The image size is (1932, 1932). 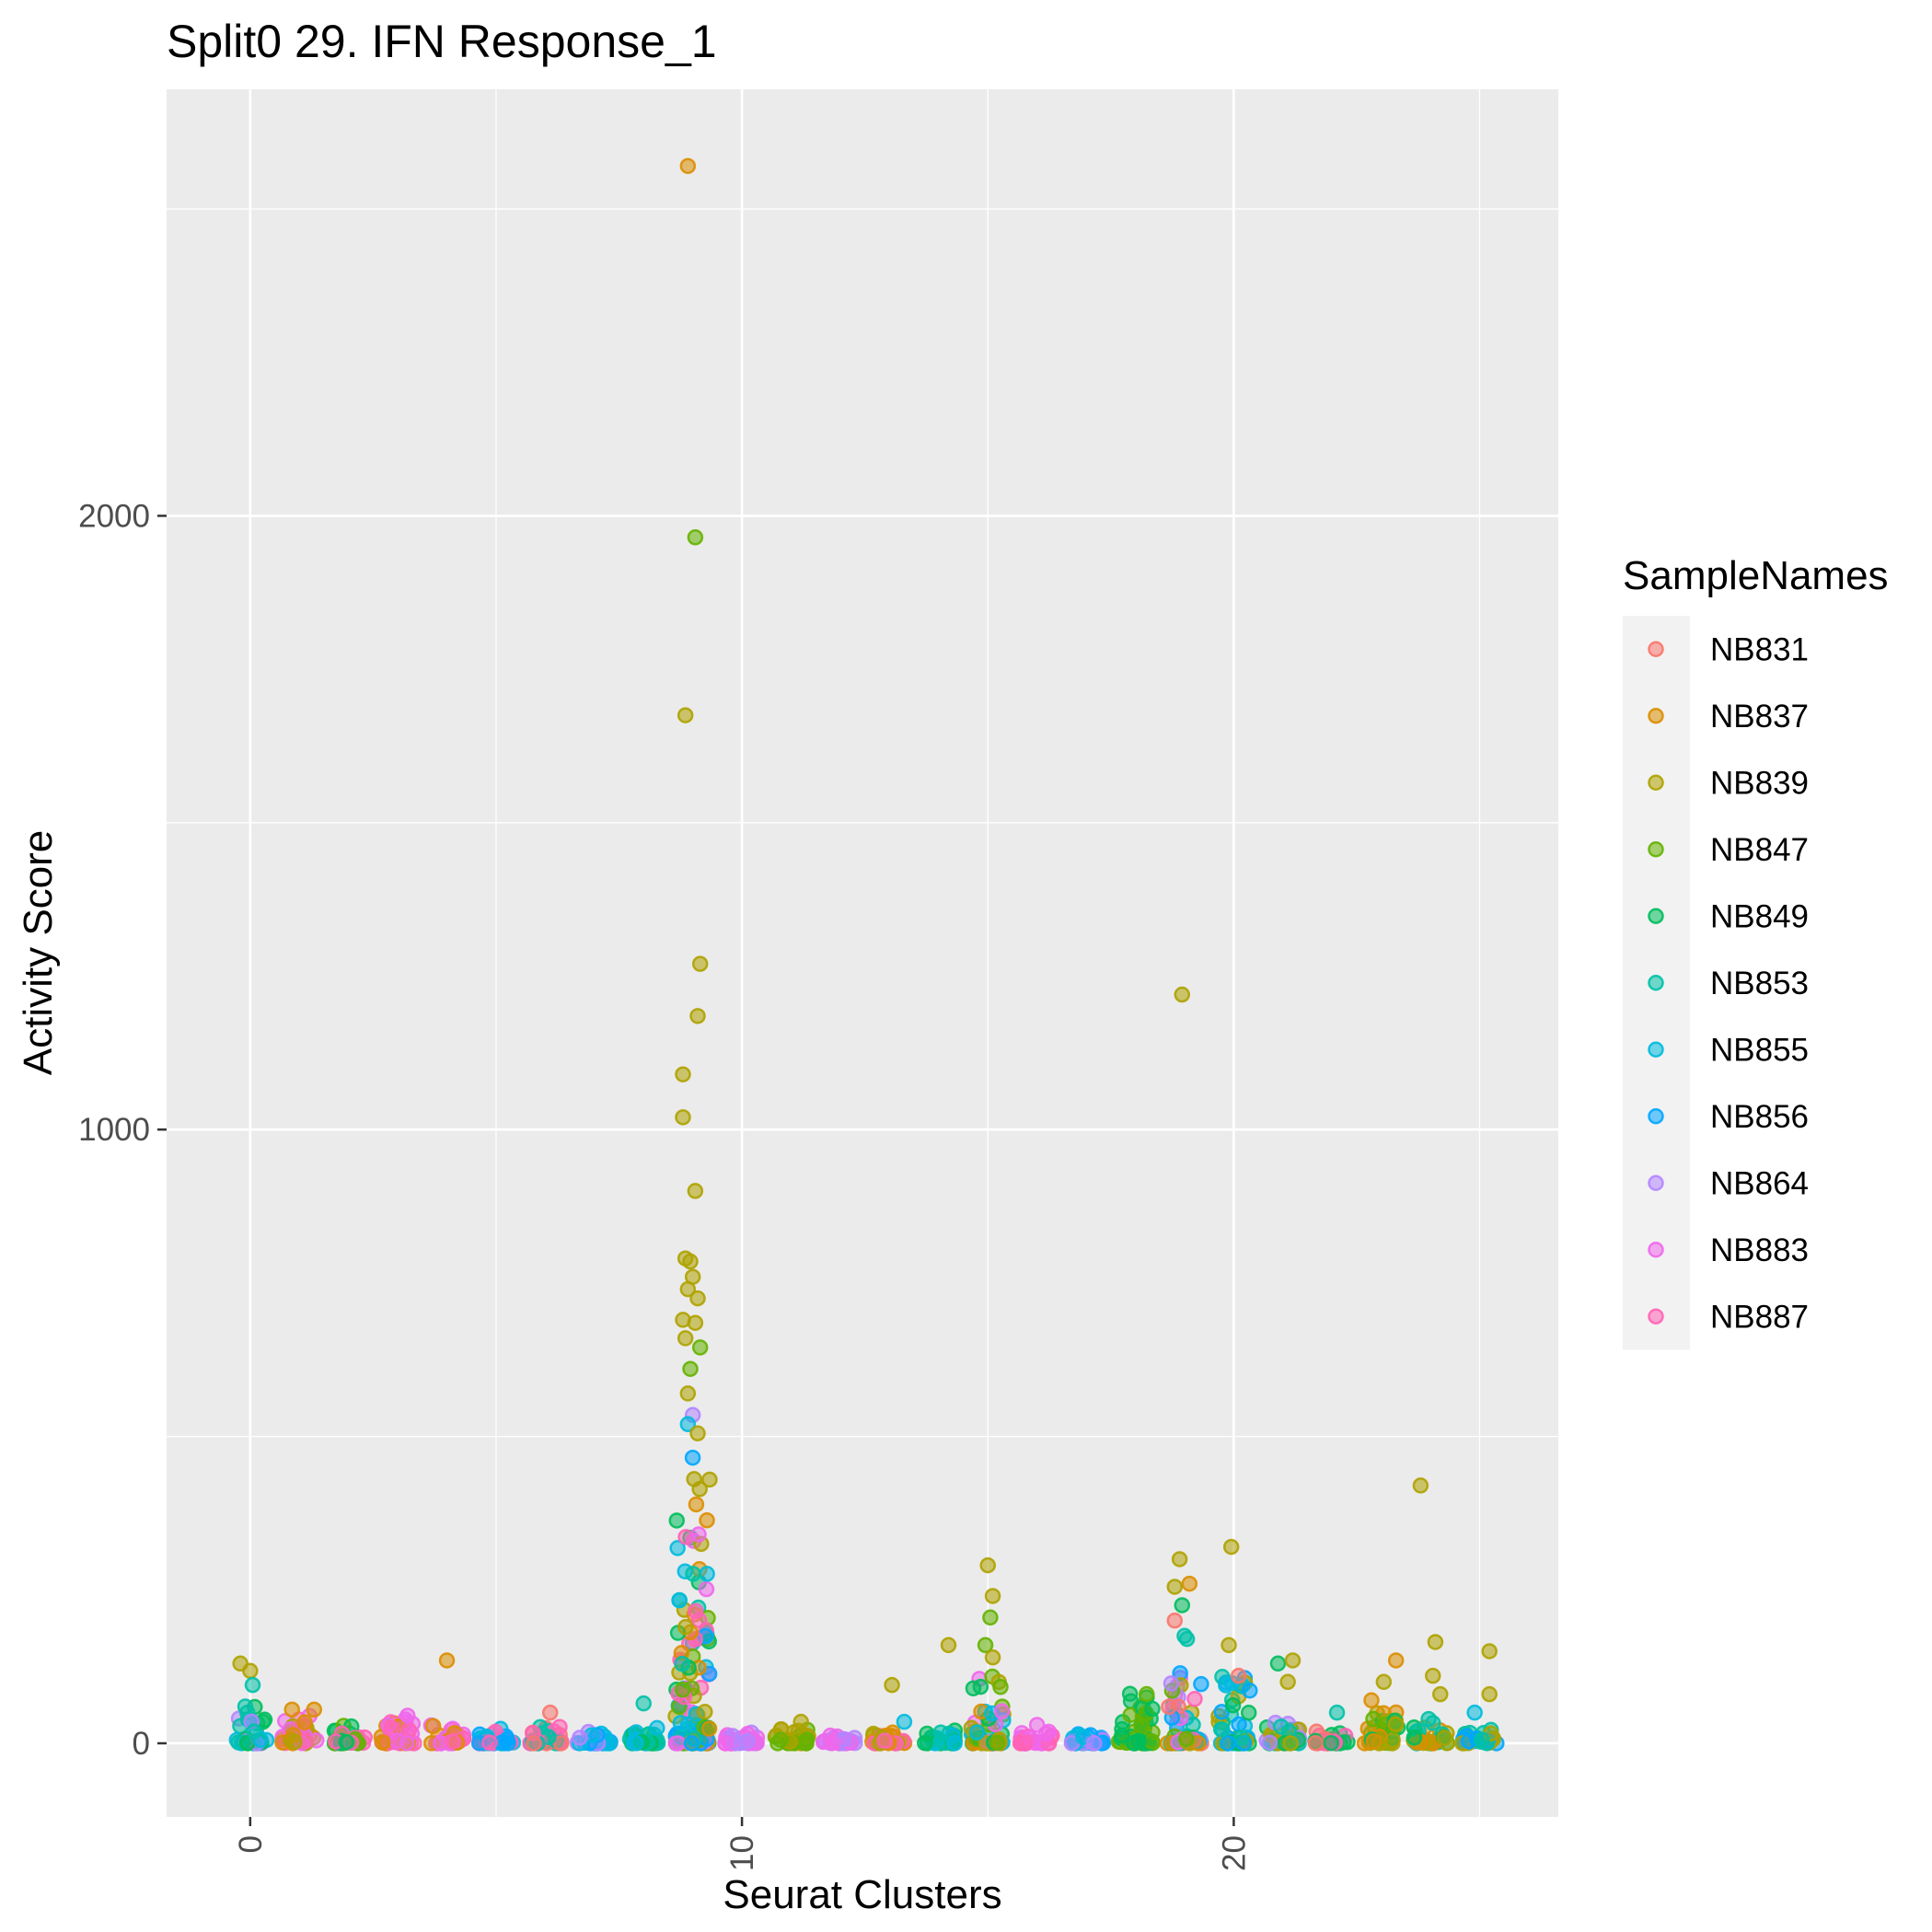 What do you see at coordinates (251, 1844) in the screenshot?
I see `x-tick-label: 0` at bounding box center [251, 1844].